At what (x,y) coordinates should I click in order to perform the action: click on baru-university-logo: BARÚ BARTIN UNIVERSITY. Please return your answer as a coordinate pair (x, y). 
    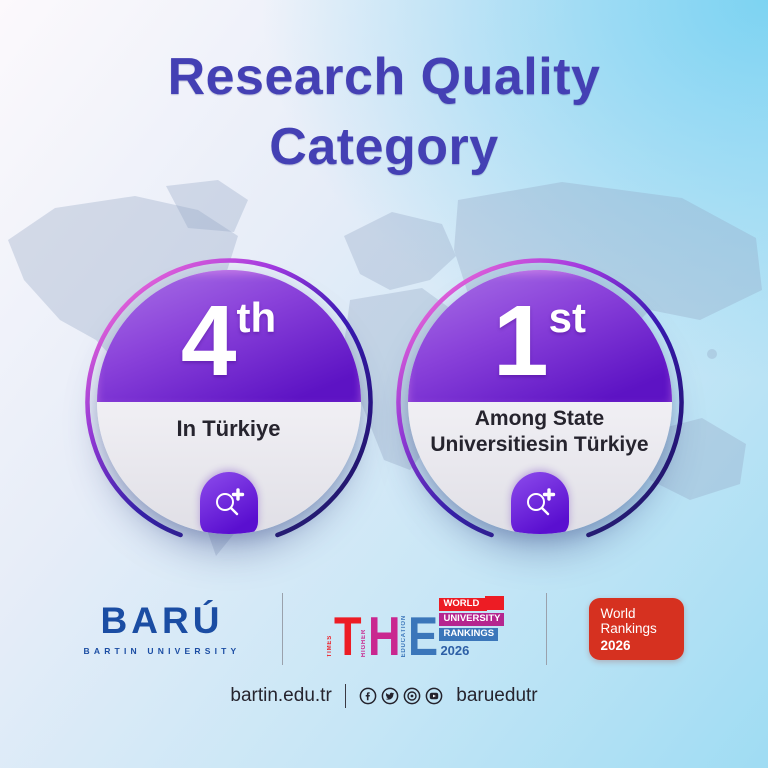
    Looking at the image, I should click on (162, 629).